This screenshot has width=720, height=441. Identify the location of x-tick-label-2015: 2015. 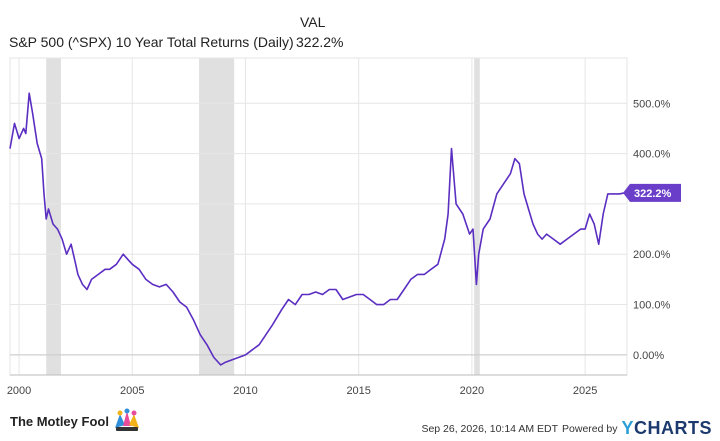
(358, 391).